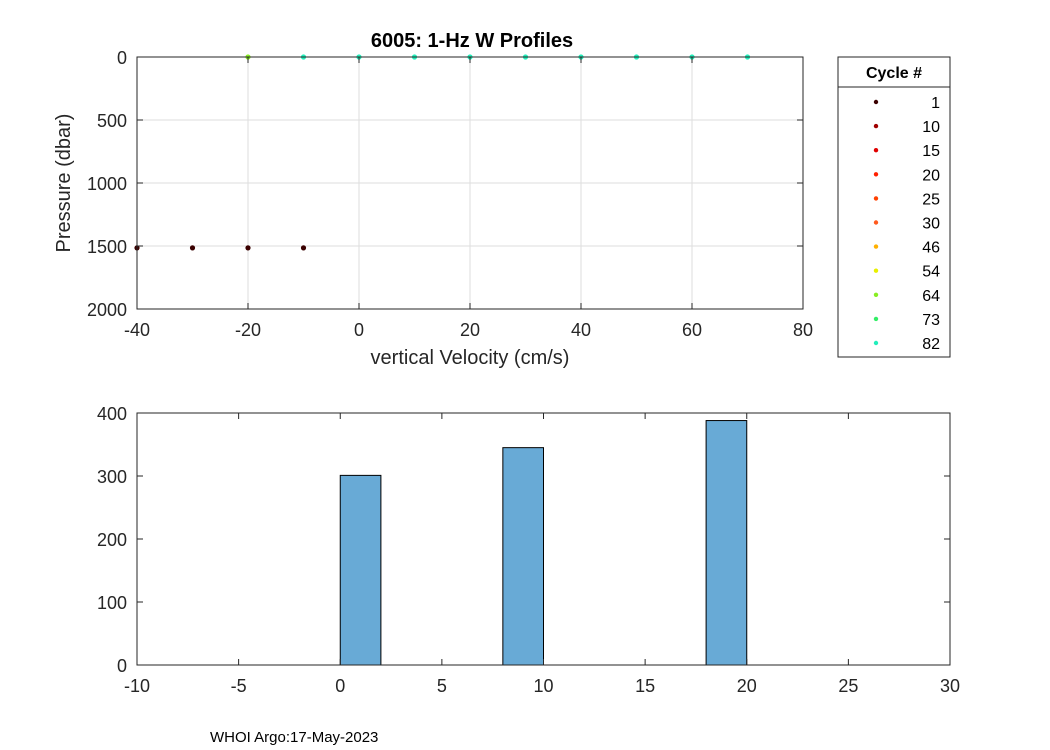  What do you see at coordinates (107, 184) in the screenshot?
I see `y-tick-label: 1000` at bounding box center [107, 184].